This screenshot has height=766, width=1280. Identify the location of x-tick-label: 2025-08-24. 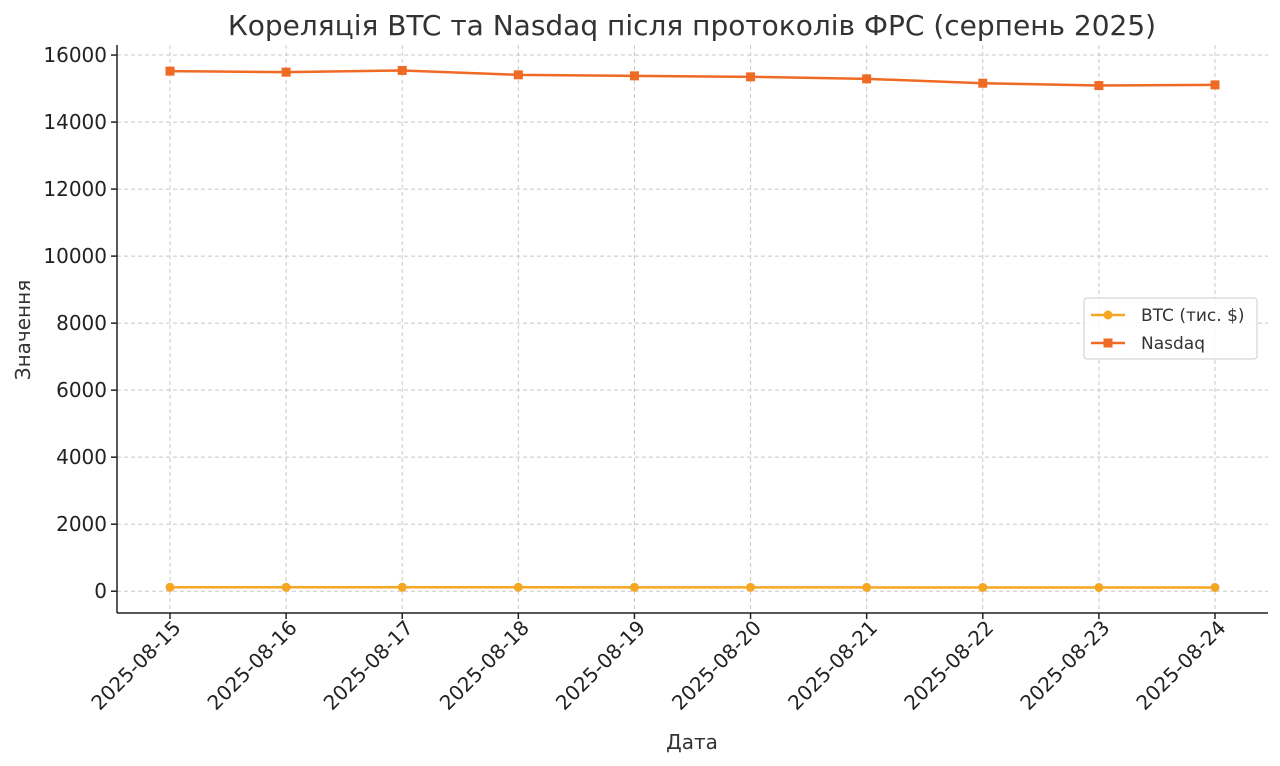
(1180, 665).